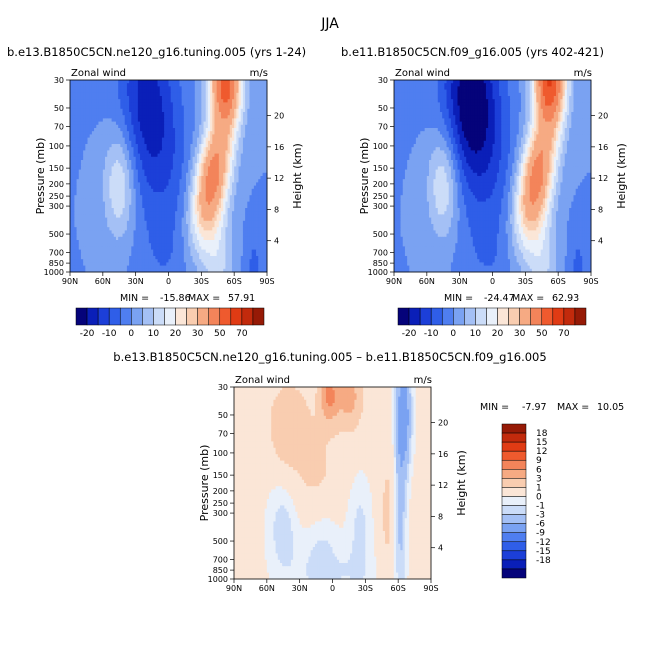 The width and height of the screenshot is (661, 661). I want to click on x-tick-label: 0, so click(332, 588).